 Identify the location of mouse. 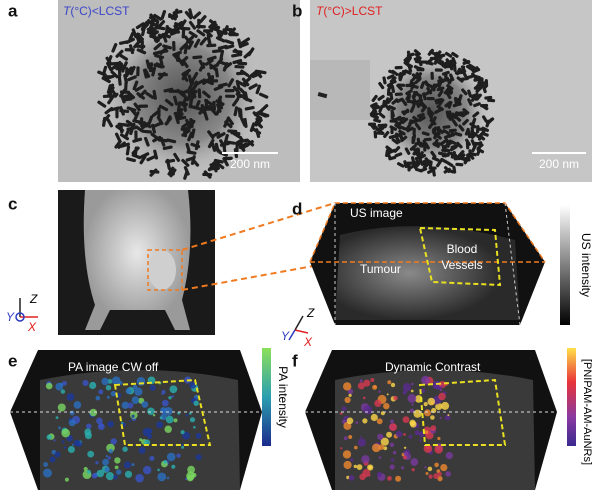
(137, 260).